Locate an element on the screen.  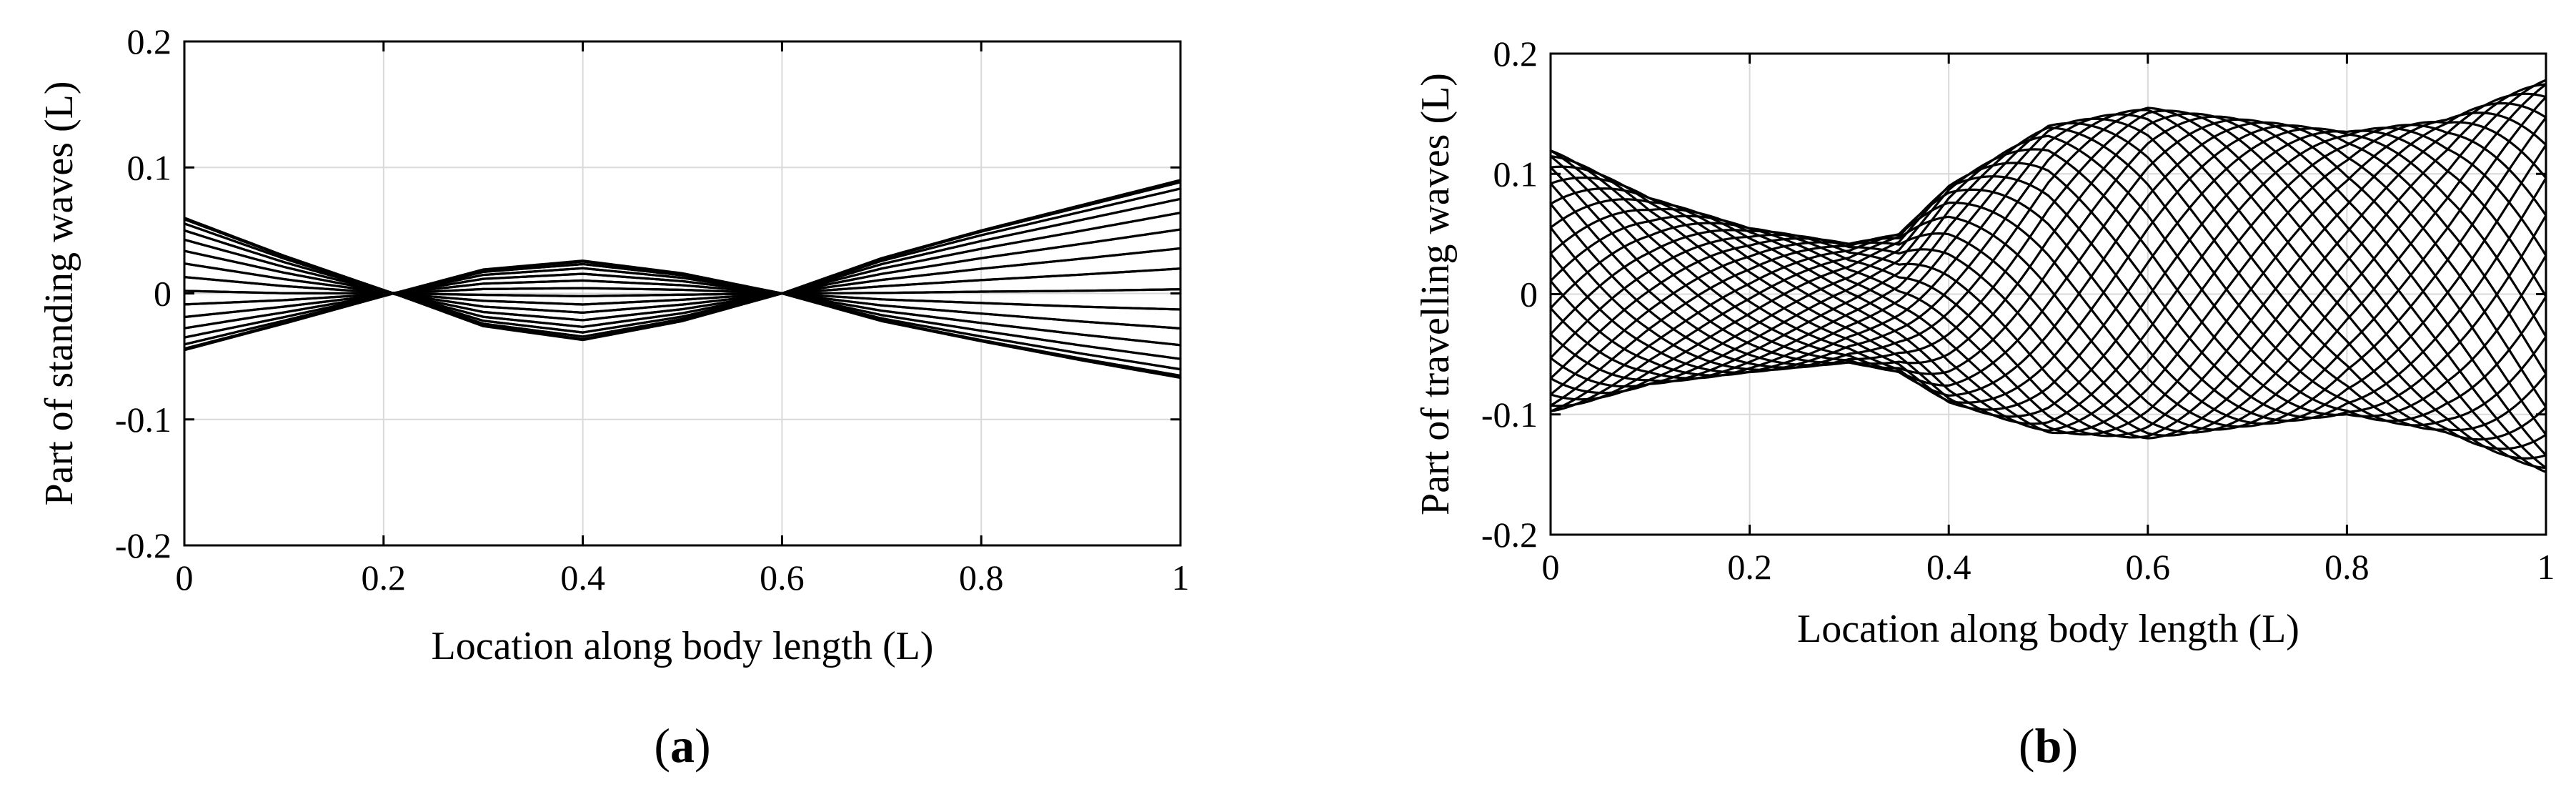
y-axis-label: Part of travelling waves (L) is located at coordinates (1435, 294).